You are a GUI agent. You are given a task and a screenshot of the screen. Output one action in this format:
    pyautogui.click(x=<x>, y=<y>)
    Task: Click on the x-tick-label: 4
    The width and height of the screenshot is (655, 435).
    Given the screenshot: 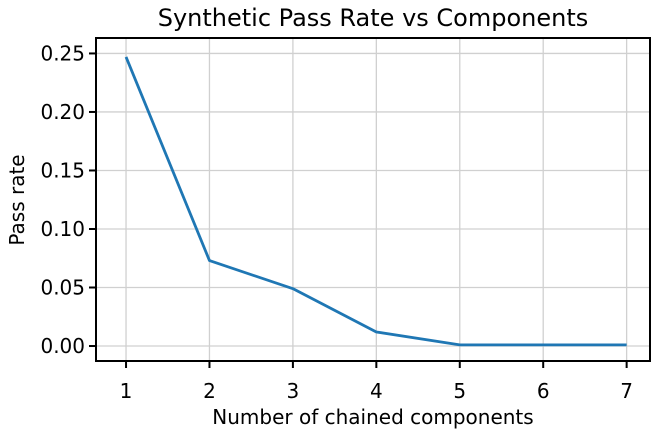 What is the action you would take?
    pyautogui.click(x=376, y=391)
    